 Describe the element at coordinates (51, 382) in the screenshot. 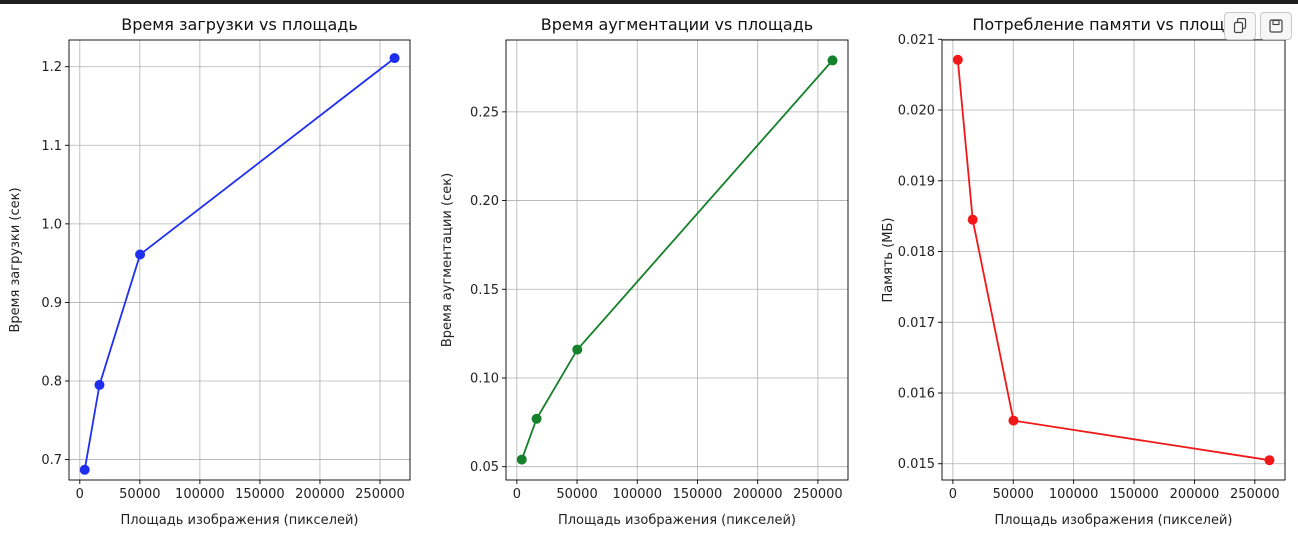

I see `y-tick-label: 0.8` at that location.